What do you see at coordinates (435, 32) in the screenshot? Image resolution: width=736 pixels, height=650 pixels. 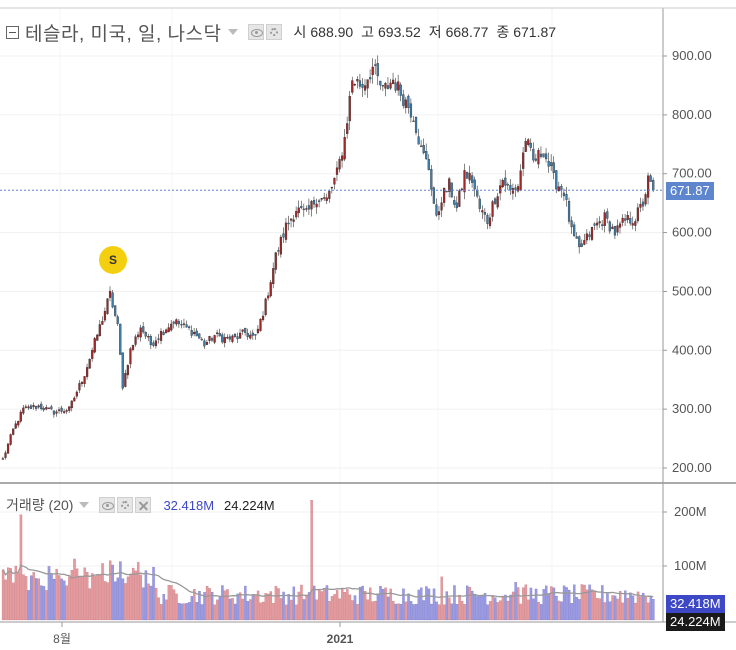 I see `low-label: 저` at bounding box center [435, 32].